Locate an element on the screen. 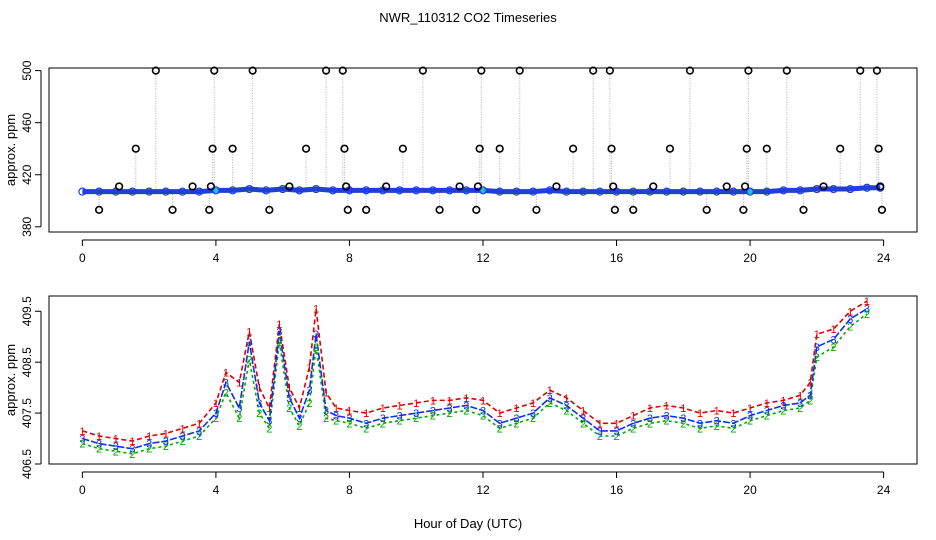 The height and width of the screenshot is (540, 936). x-tick-label: 8 is located at coordinates (349, 258).